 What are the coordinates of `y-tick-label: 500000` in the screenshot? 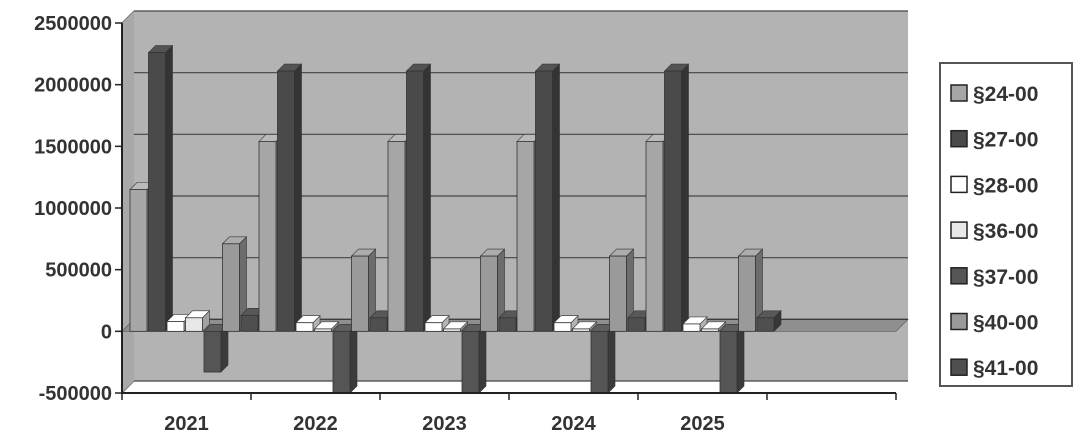 It's located at (78, 271).